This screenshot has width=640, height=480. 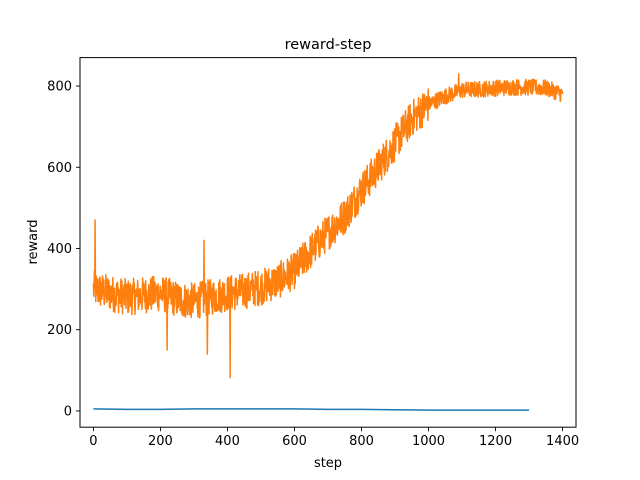 What do you see at coordinates (59, 168) in the screenshot?
I see `y-tick-label: 600` at bounding box center [59, 168].